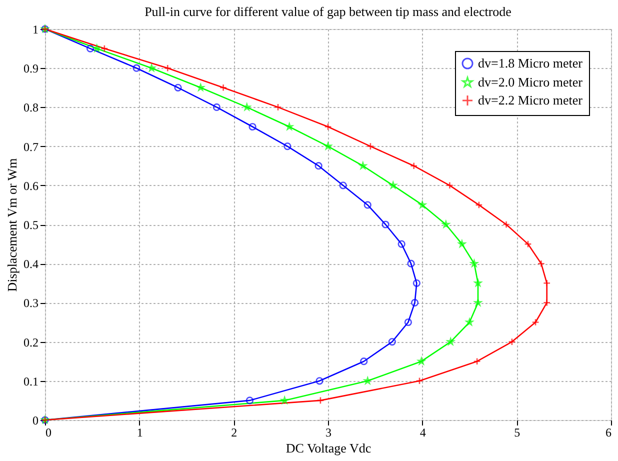 This screenshot has width=618, height=461. I want to click on x-tick-label: 2, so click(234, 433).